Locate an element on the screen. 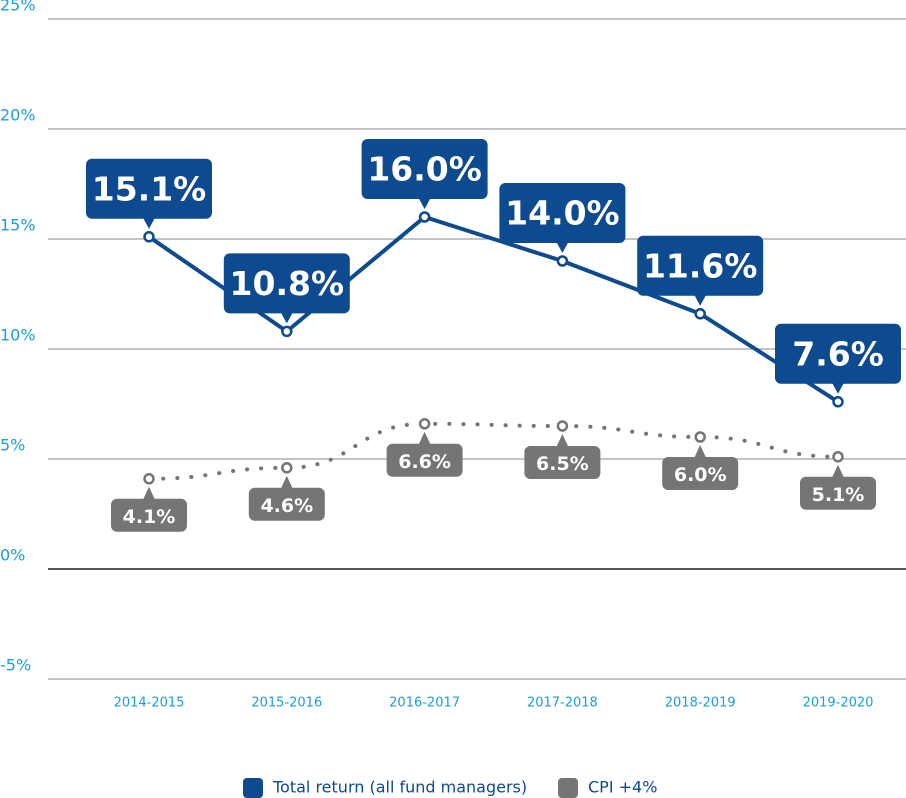  data-label: 11.6% is located at coordinates (700, 265).